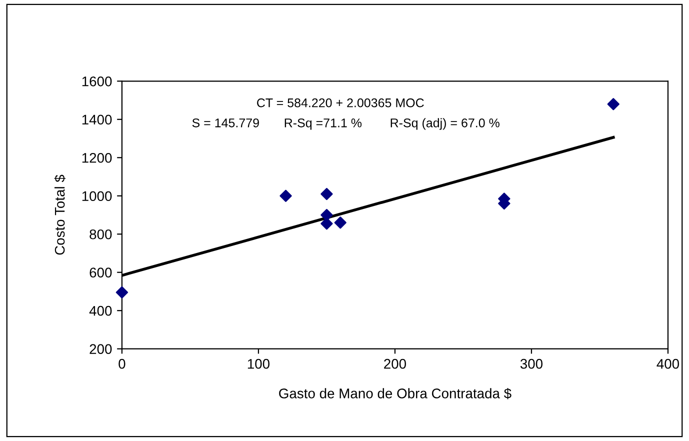 This screenshot has width=689, height=441. What do you see at coordinates (122, 363) in the screenshot?
I see `x-tick-label: 0` at bounding box center [122, 363].